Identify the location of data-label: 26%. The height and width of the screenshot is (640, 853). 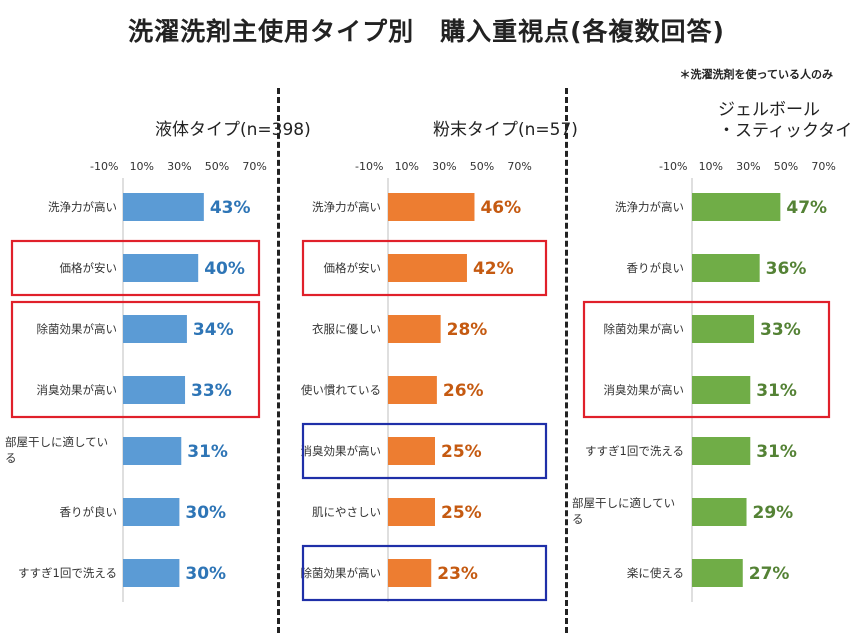
(463, 391).